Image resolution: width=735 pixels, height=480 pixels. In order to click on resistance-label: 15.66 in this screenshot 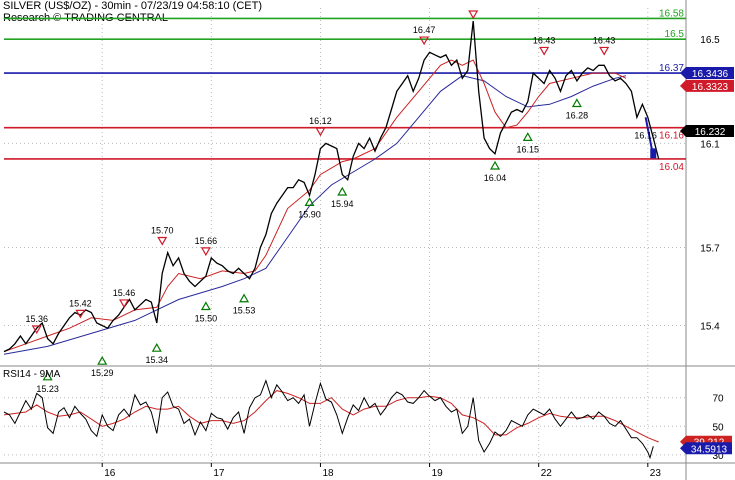, I will do `click(206, 241)`.